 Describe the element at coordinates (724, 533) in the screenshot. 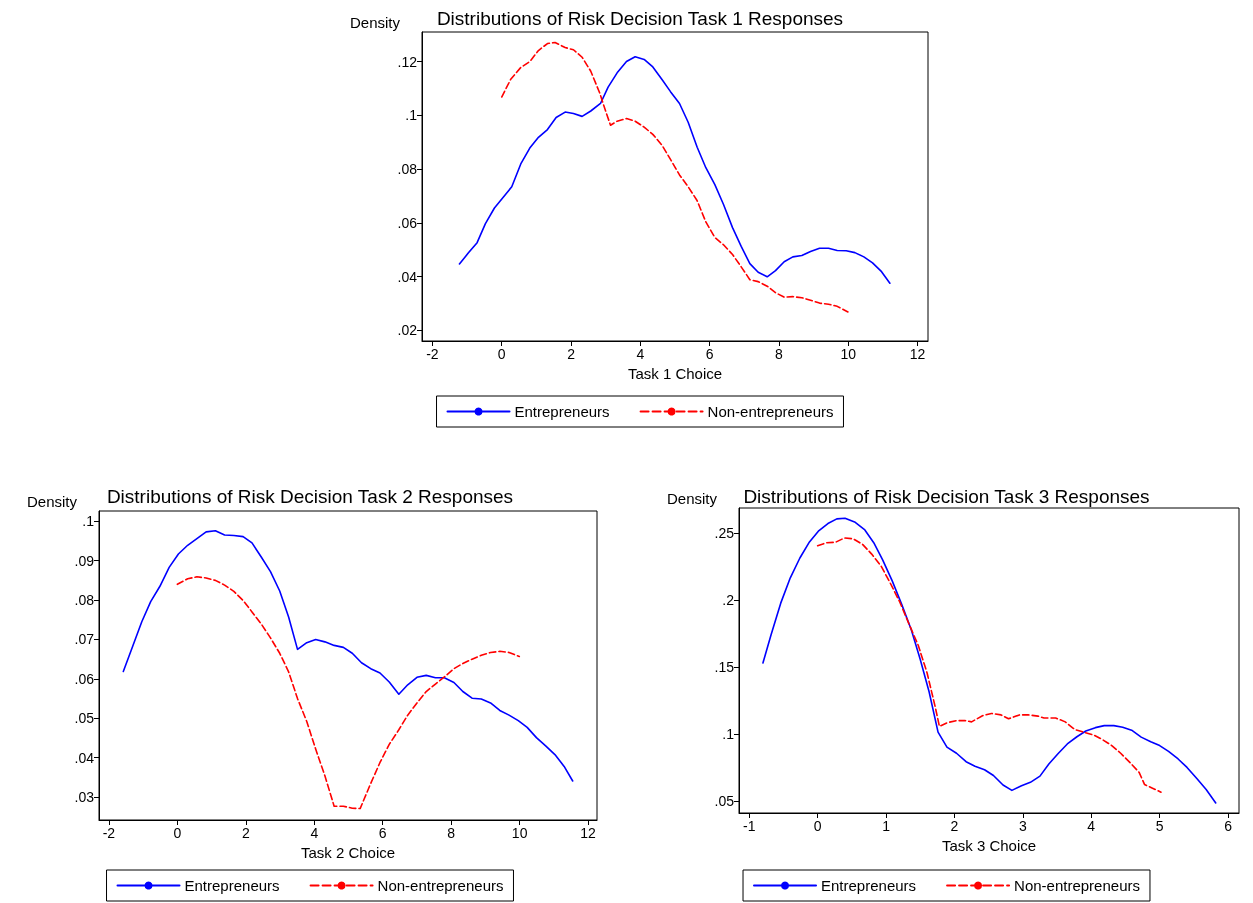

I see `y-tick-label: .25` at that location.